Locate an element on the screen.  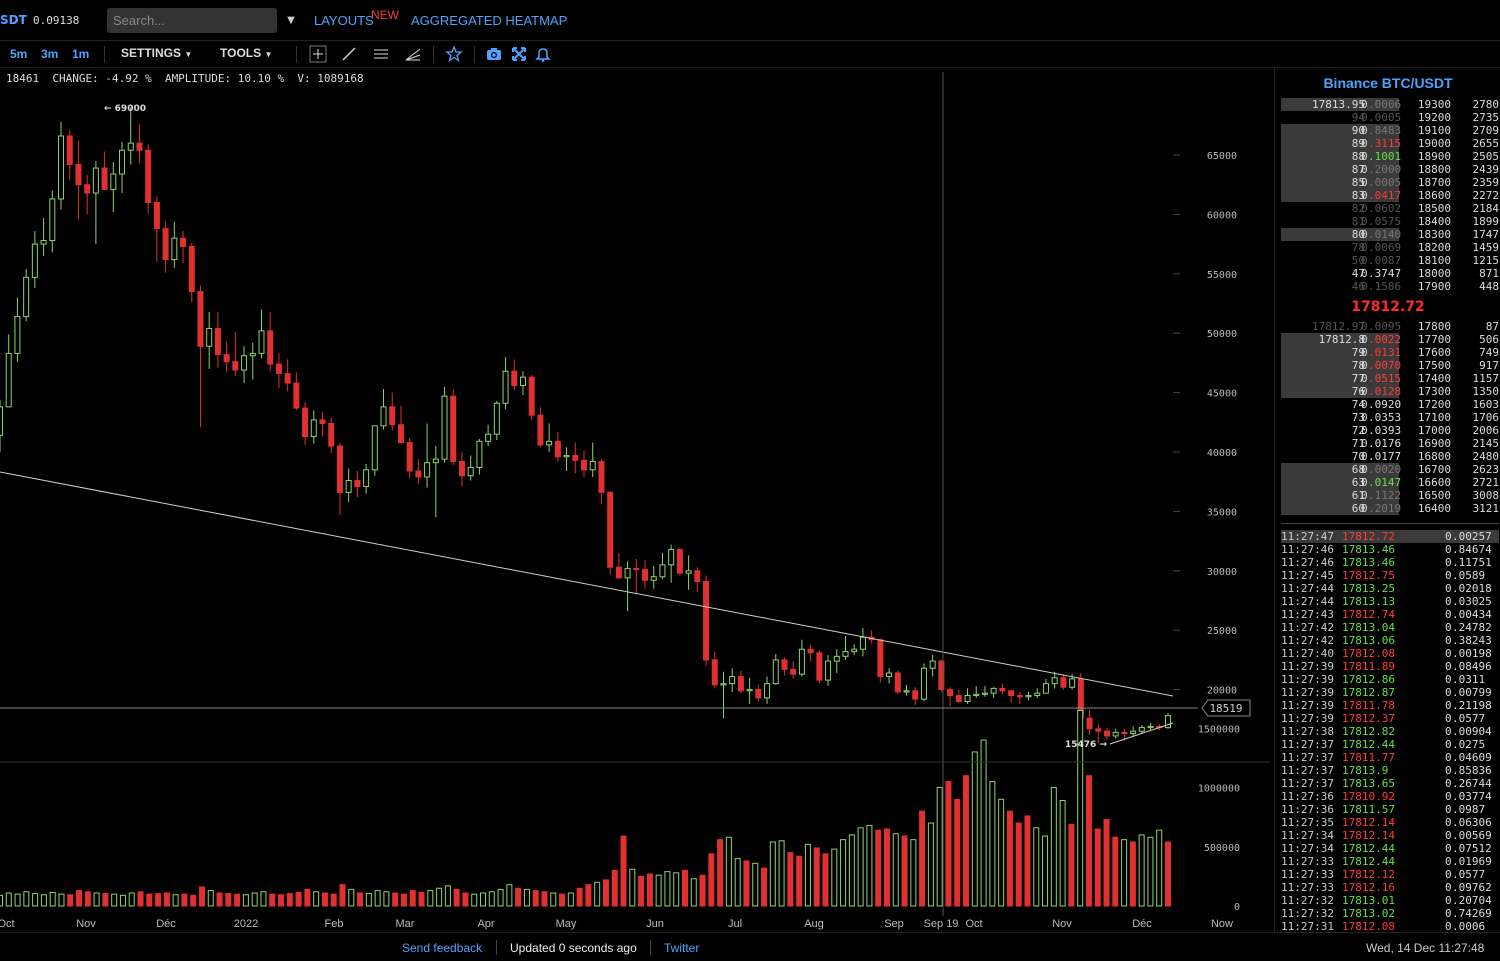
layouts-link: LAYOUTS is located at coordinates (344, 20).